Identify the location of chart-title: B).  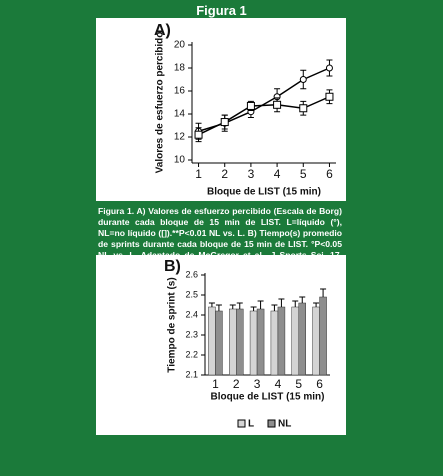
(172, 266).